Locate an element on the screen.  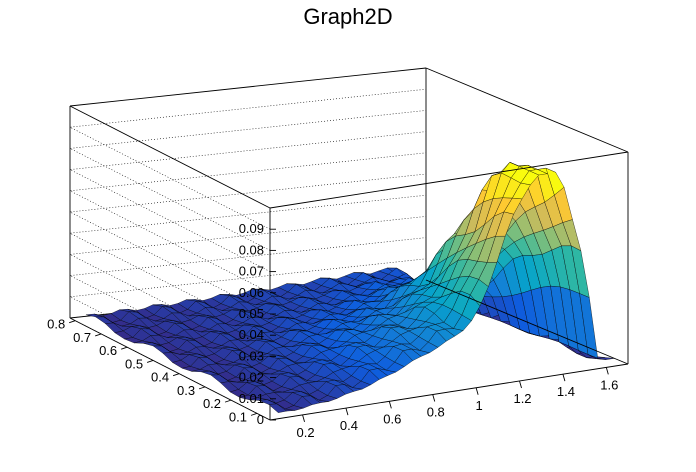
y-tick-label: 0.1 is located at coordinates (238, 416).